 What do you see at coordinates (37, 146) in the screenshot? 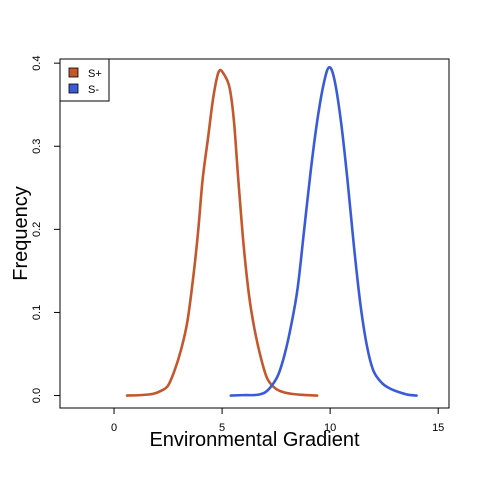
I see `y-tick-label: 0.3` at bounding box center [37, 146].